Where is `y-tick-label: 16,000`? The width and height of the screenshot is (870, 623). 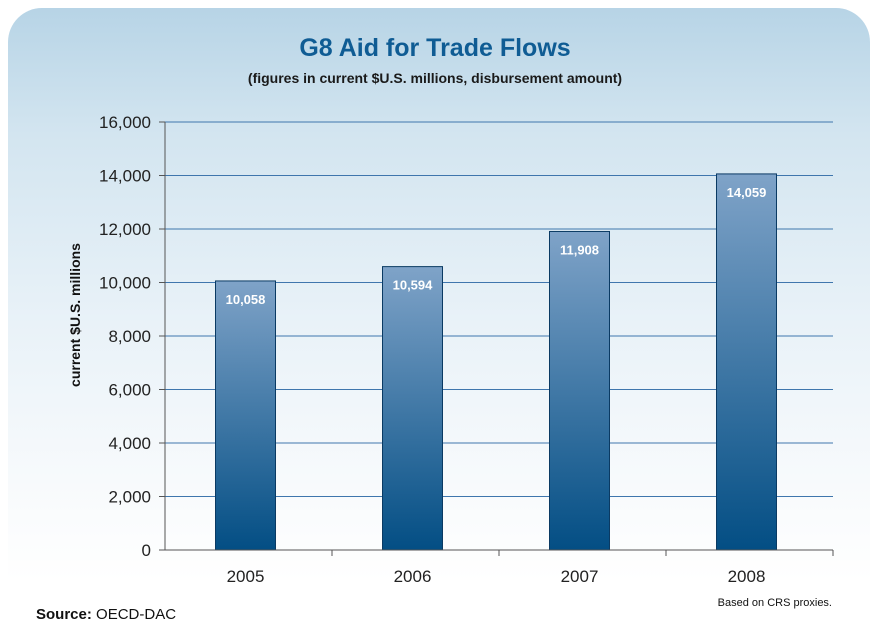
y-tick-label: 16,000 is located at coordinates (125, 122).